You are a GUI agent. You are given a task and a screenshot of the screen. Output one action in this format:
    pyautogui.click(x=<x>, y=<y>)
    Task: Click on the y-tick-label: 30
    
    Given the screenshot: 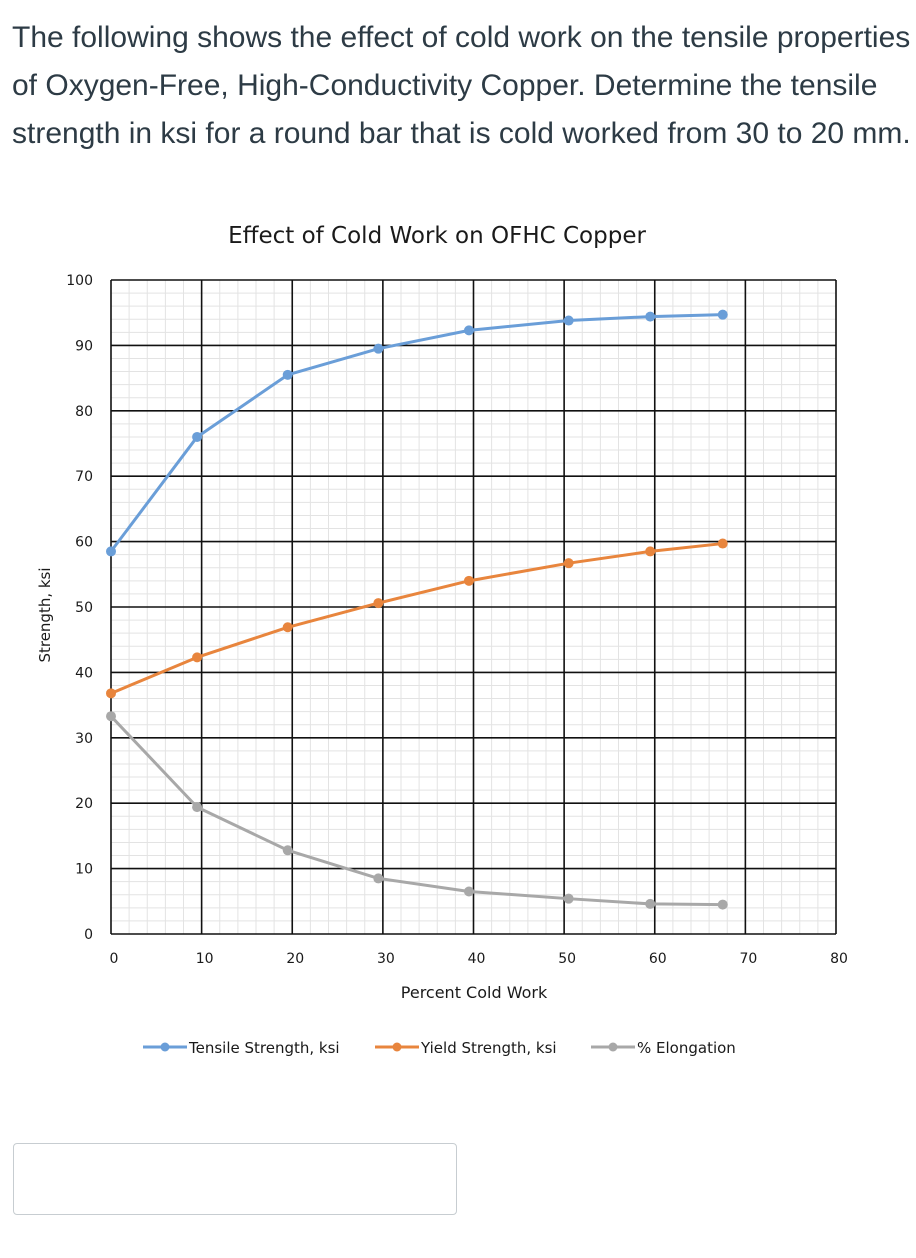 What is the action you would take?
    pyautogui.click(x=84, y=739)
    